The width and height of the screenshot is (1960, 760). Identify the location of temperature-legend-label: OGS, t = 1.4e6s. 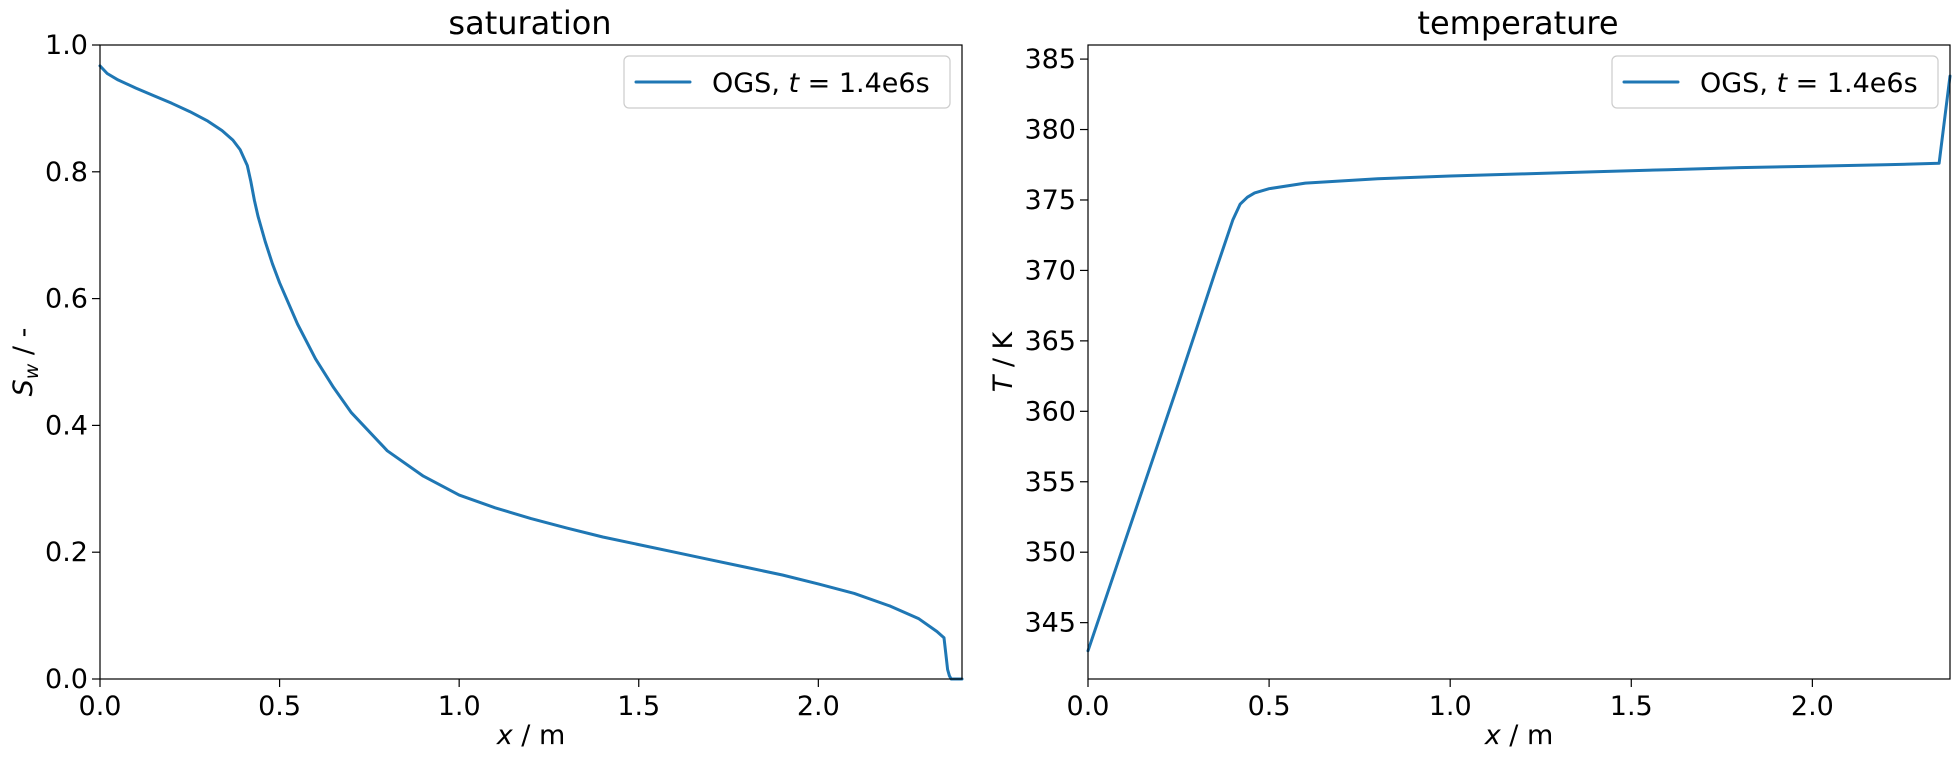
(1809, 83).